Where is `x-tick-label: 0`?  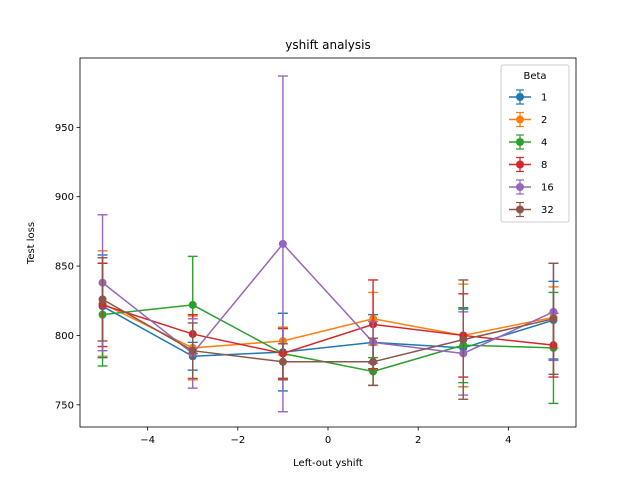
x-tick-label: 0 is located at coordinates (328, 440).